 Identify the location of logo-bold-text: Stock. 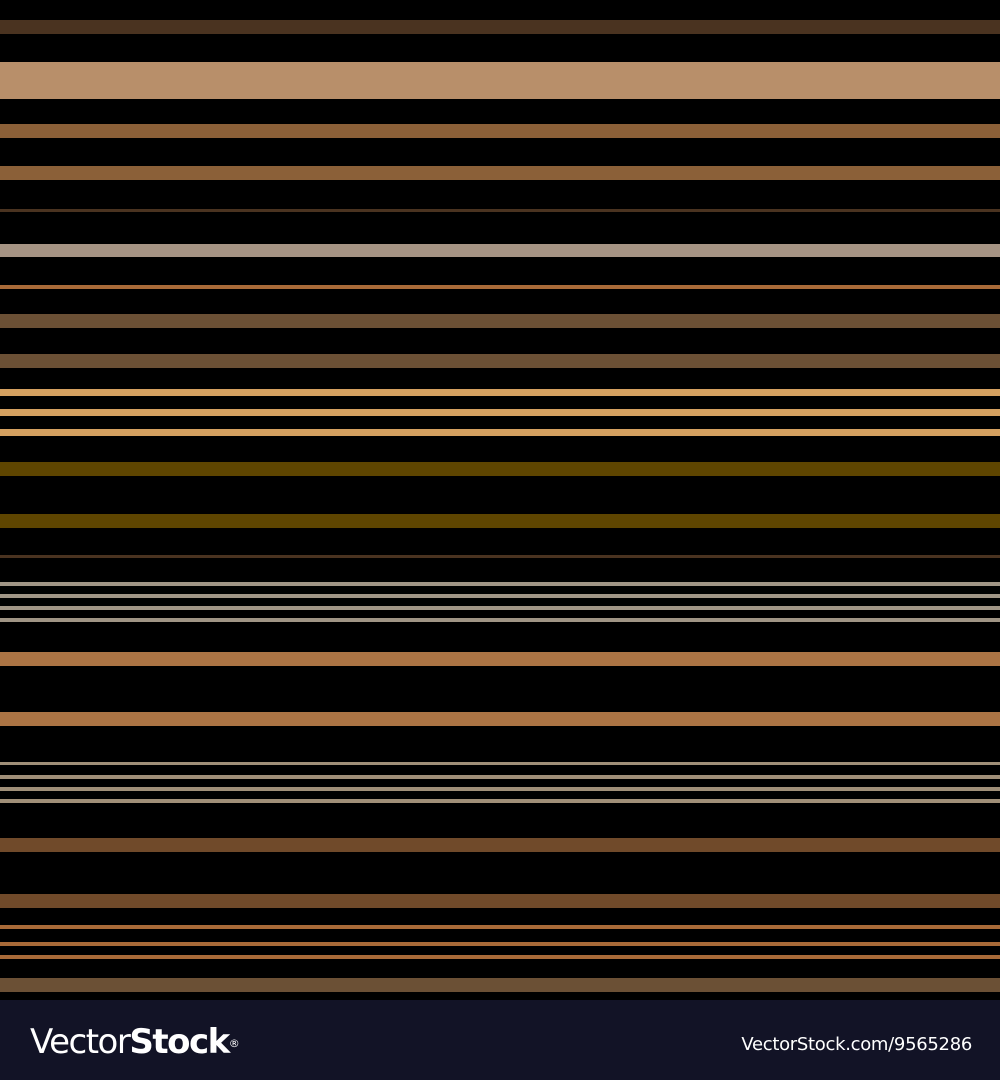
(179, 1042).